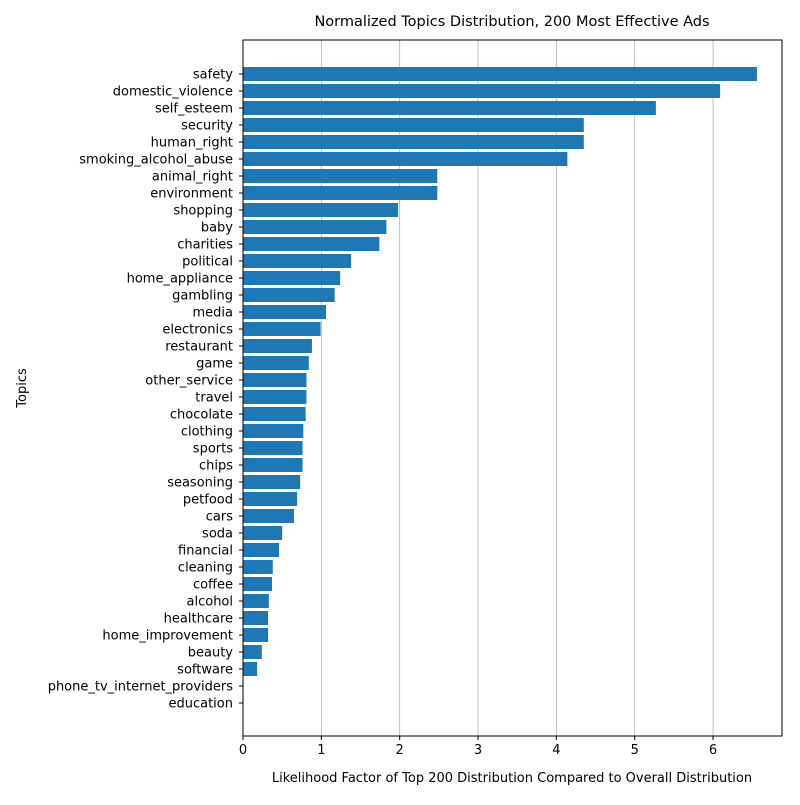 This screenshot has height=805, width=800. I want to click on y-tick-label: restaurant, so click(199, 347).